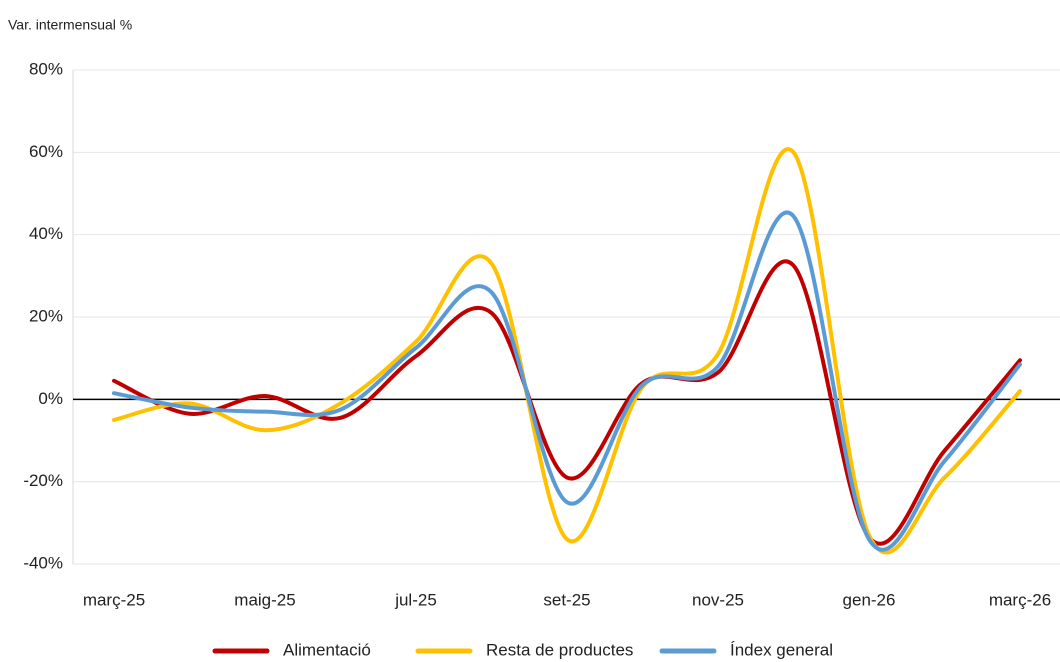 The width and height of the screenshot is (1060, 662). What do you see at coordinates (1020, 599) in the screenshot?
I see `x-tick-label: març-26` at bounding box center [1020, 599].